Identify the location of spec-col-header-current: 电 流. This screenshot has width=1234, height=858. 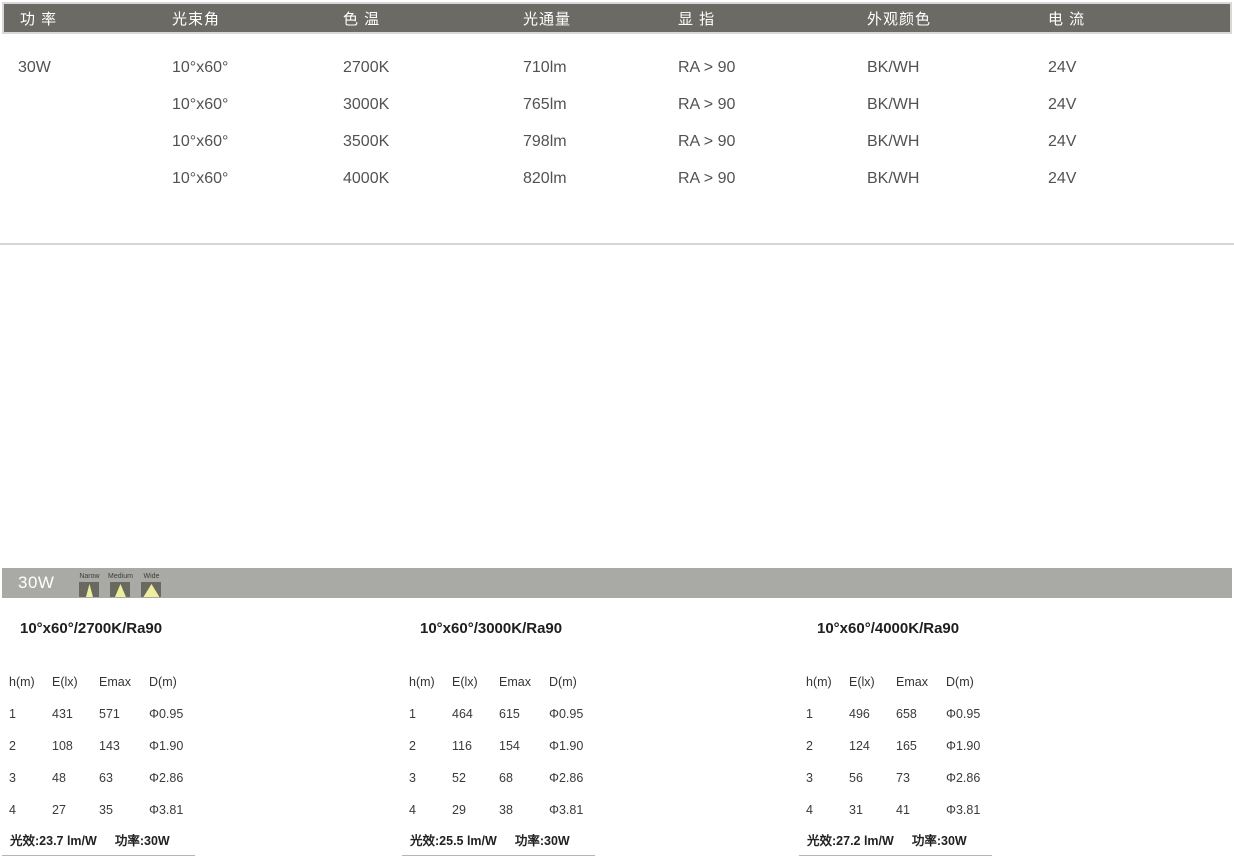
(1067, 19).